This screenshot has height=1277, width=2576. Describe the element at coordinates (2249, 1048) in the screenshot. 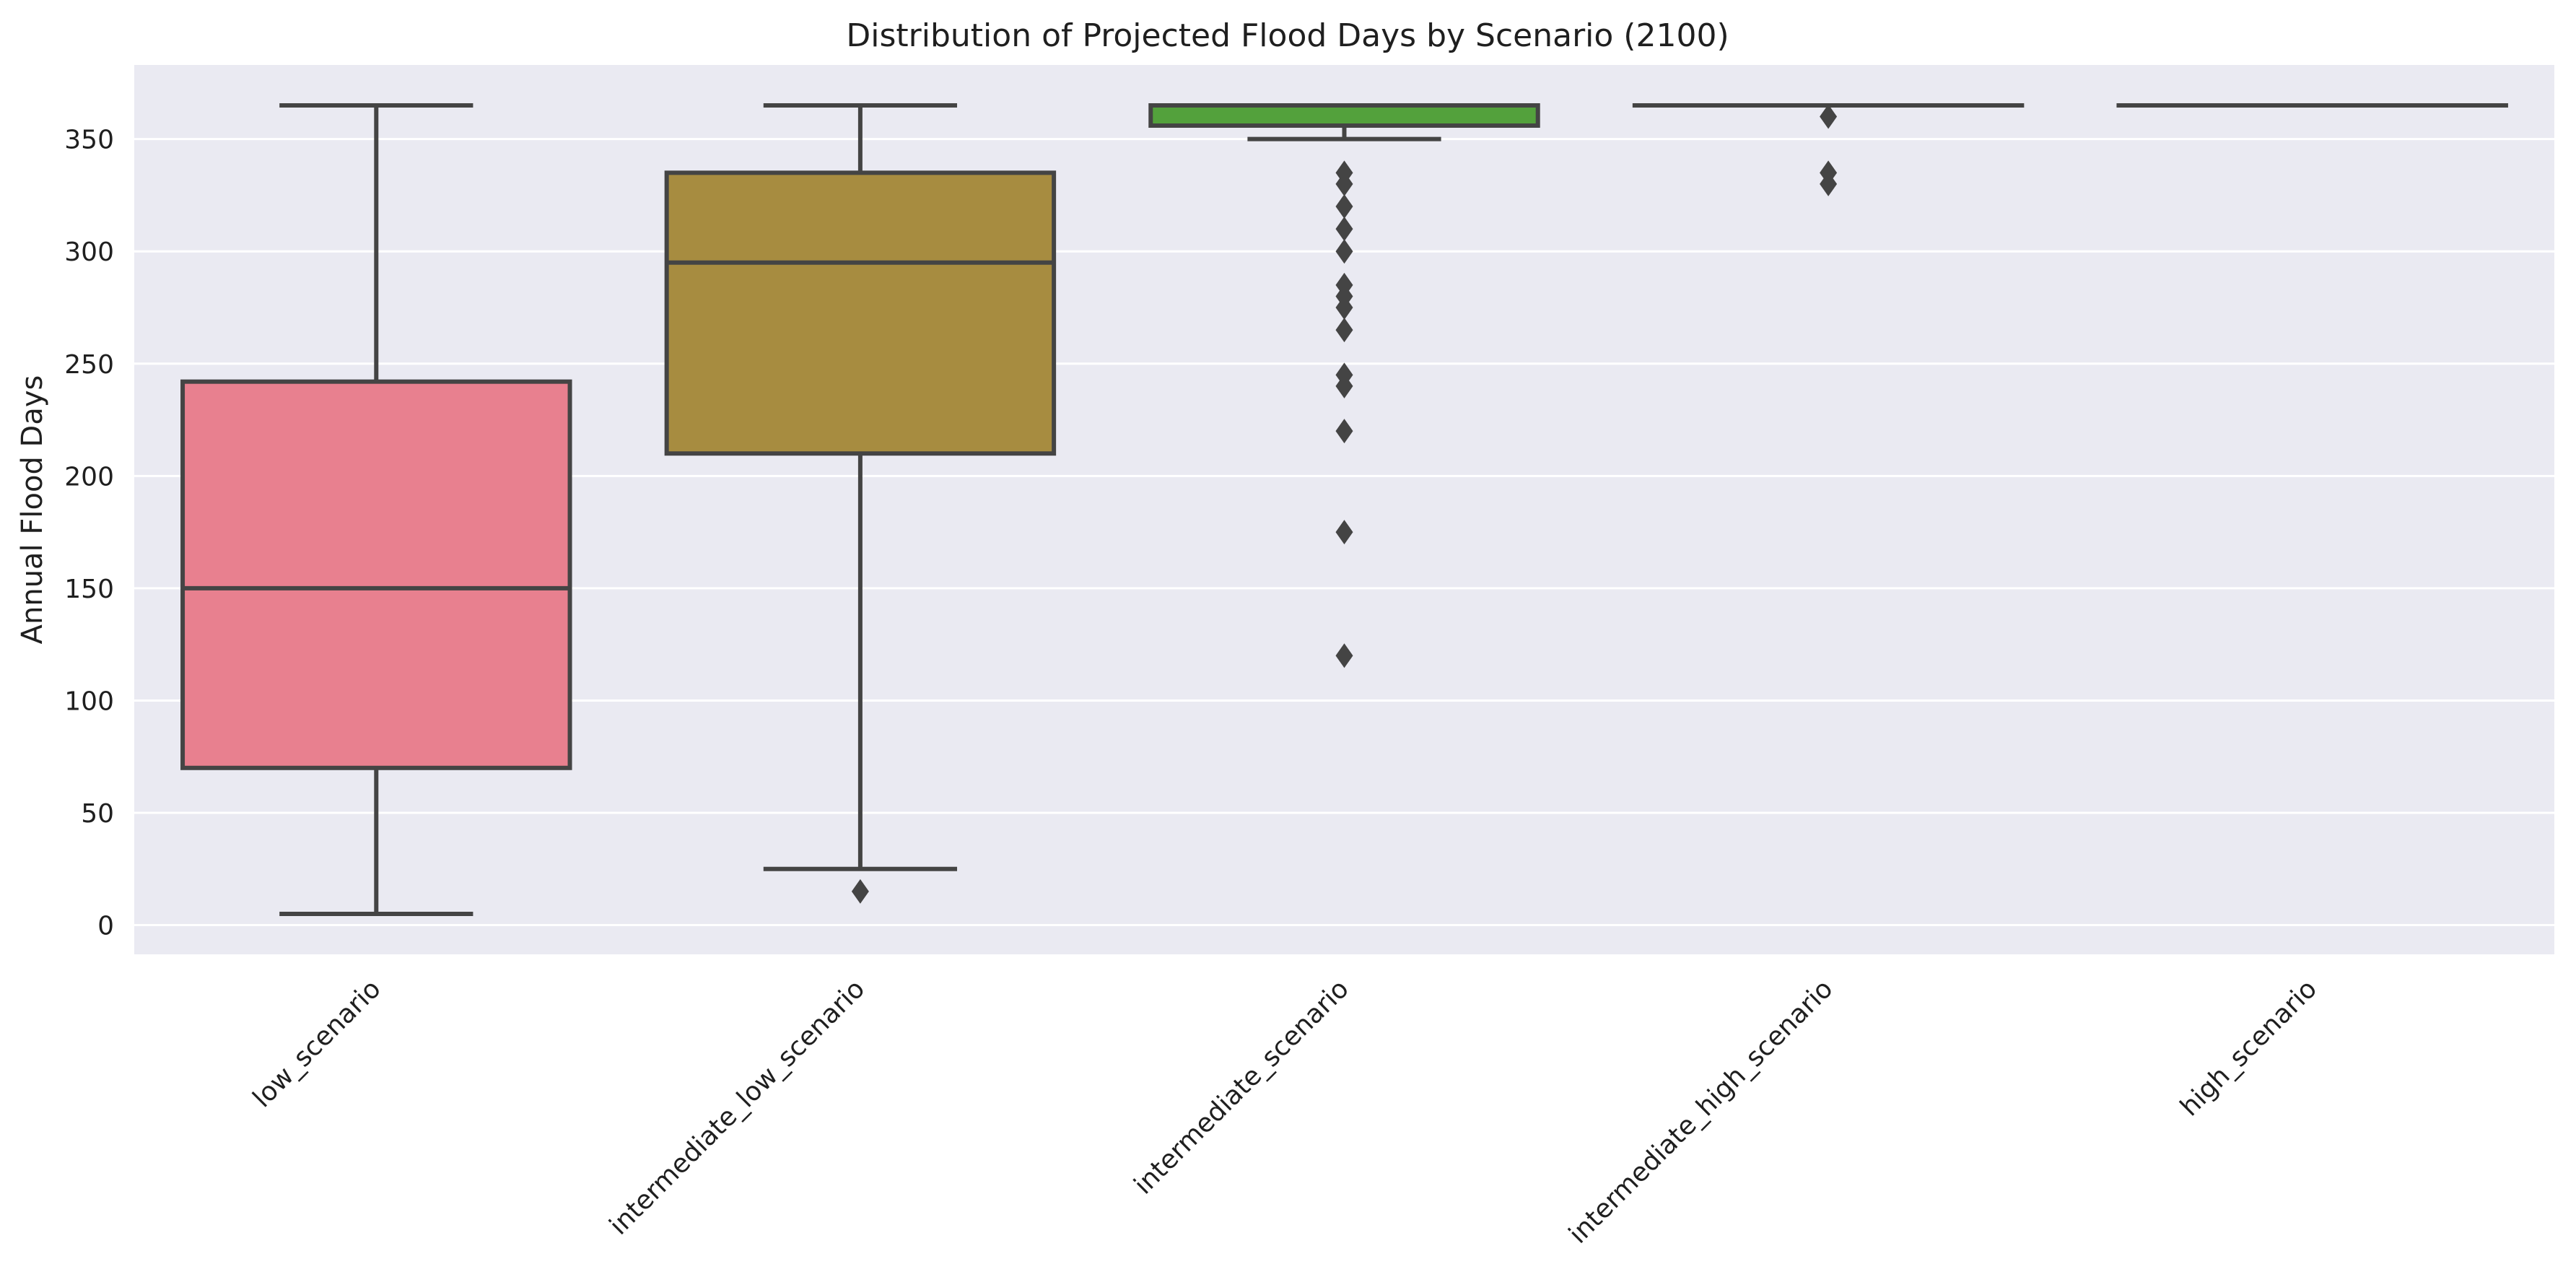

I see `x-tick-label: high_scenario` at that location.